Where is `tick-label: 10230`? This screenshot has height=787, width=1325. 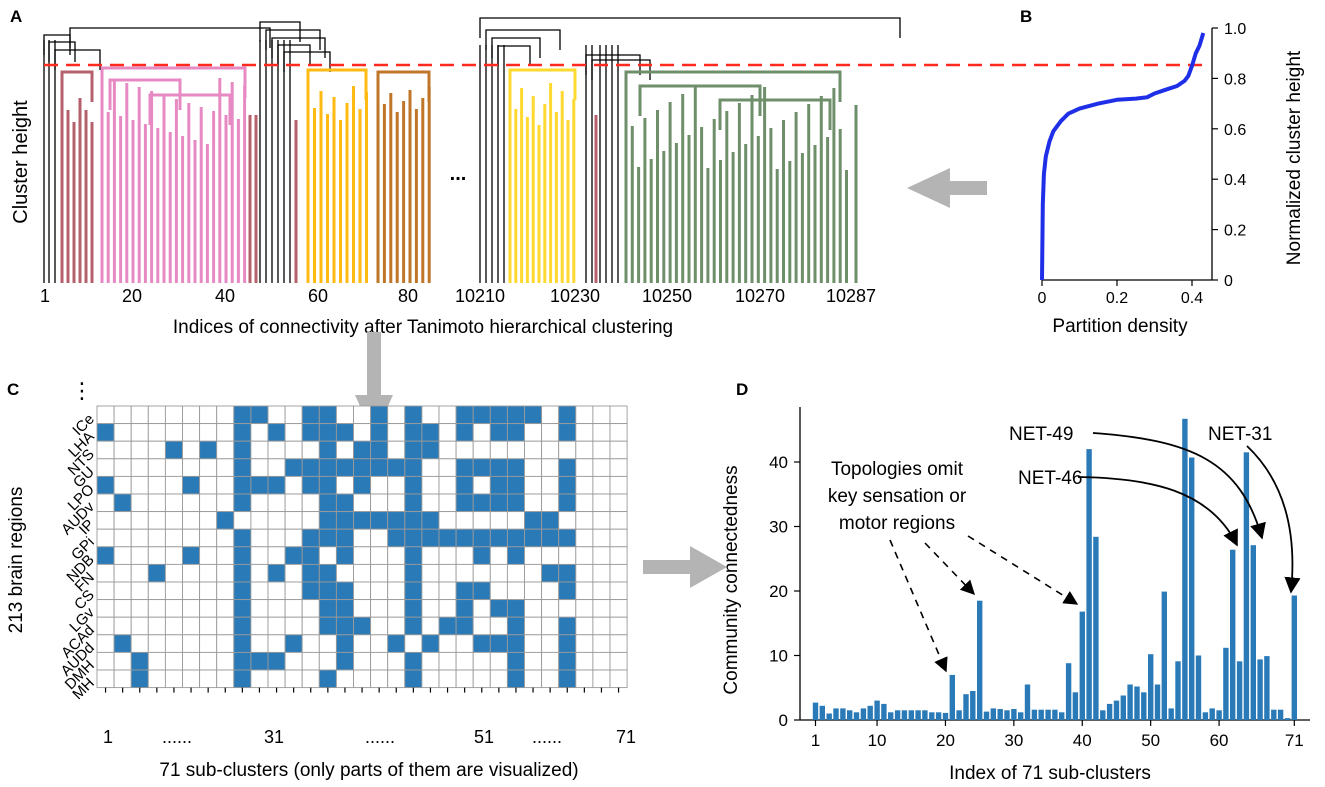
tick-label: 10230 is located at coordinates (575, 296).